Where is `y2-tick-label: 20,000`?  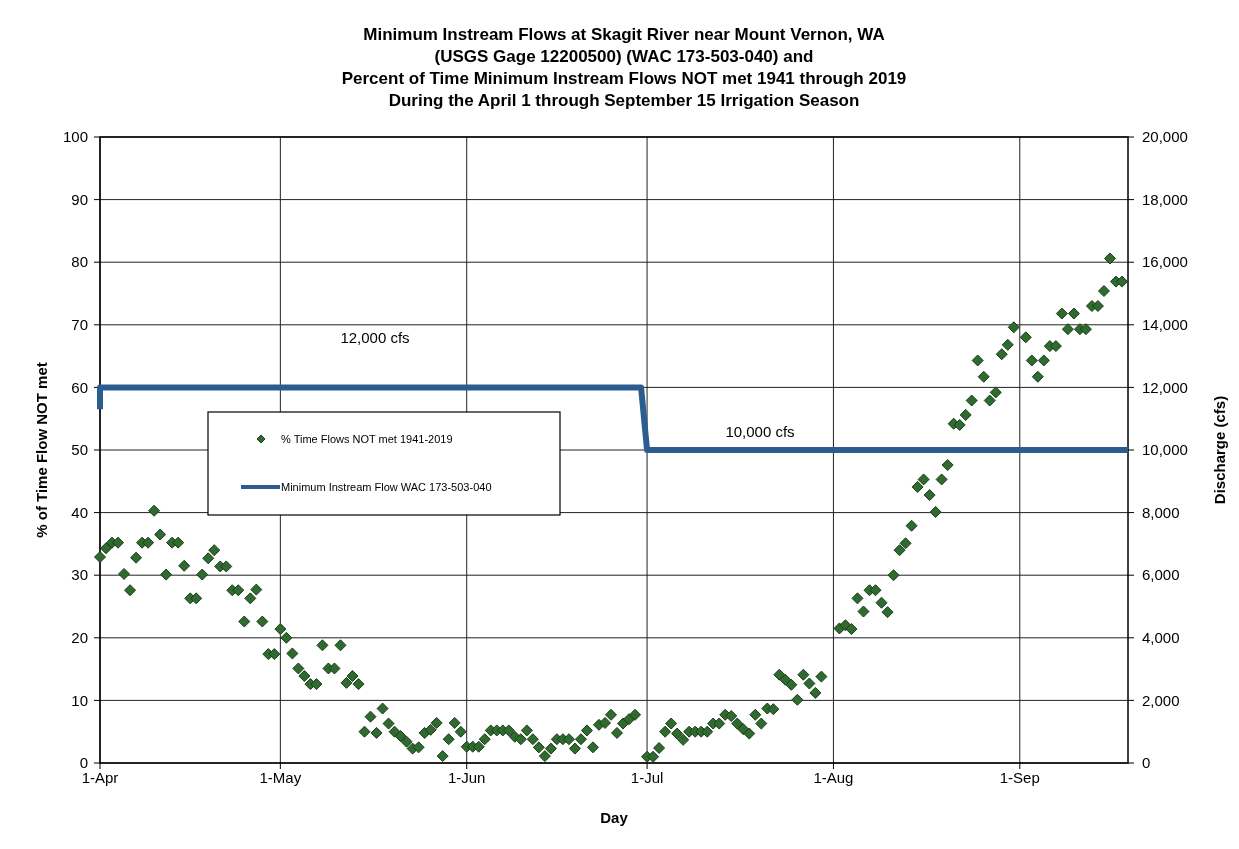
y2-tick-label: 20,000 is located at coordinates (1165, 137).